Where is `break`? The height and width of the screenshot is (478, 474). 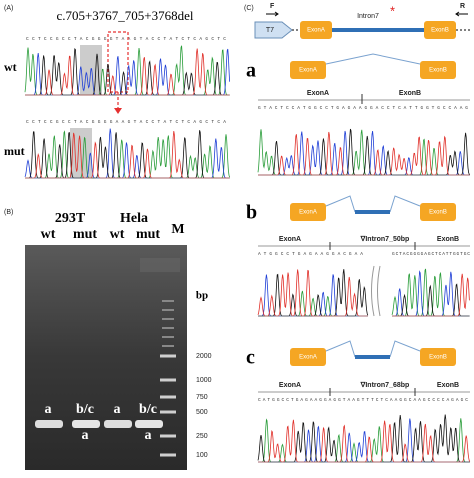 break is located at coordinates (376, 291).